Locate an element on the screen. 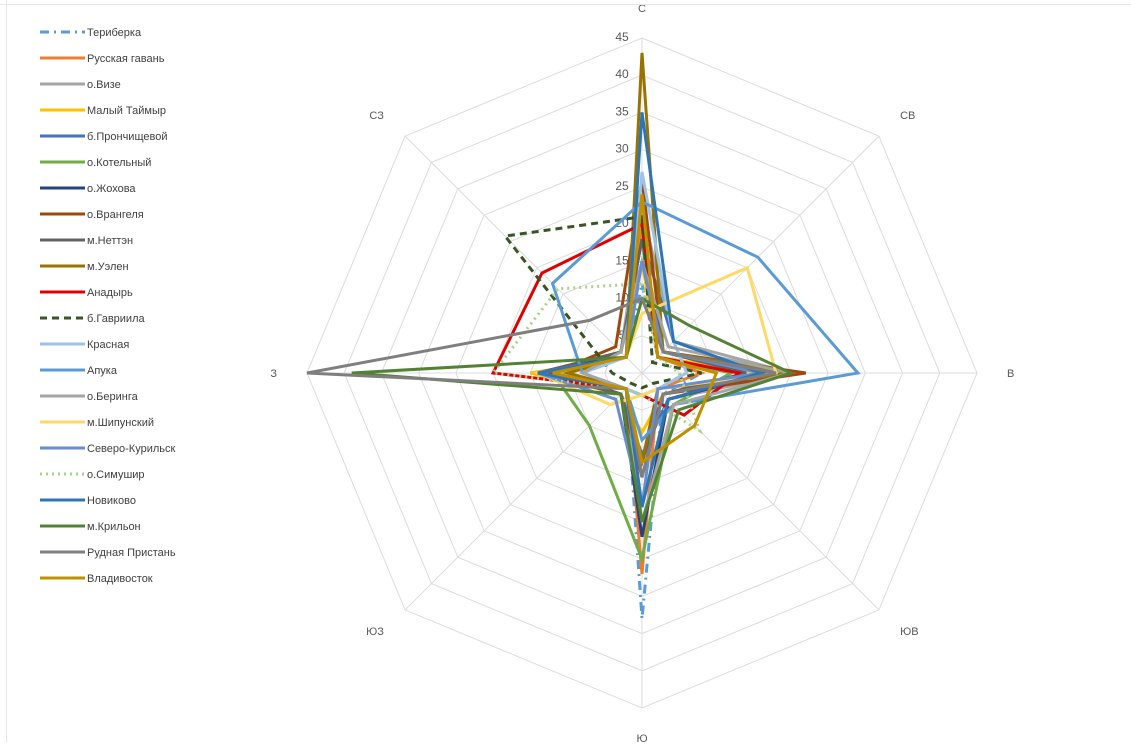  tick-label: 30 is located at coordinates (622, 149).